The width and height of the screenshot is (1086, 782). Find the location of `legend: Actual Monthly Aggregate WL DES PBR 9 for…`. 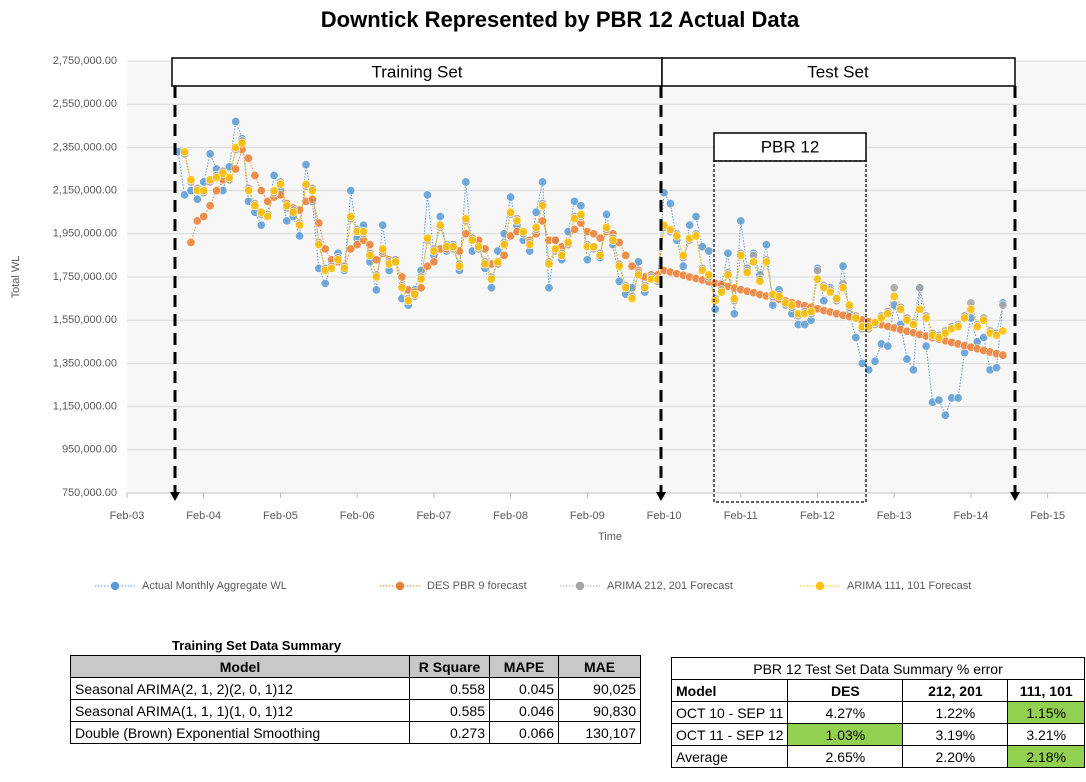

legend: Actual Monthly Aggregate WL DES PBR 9 for… is located at coordinates (533, 586).